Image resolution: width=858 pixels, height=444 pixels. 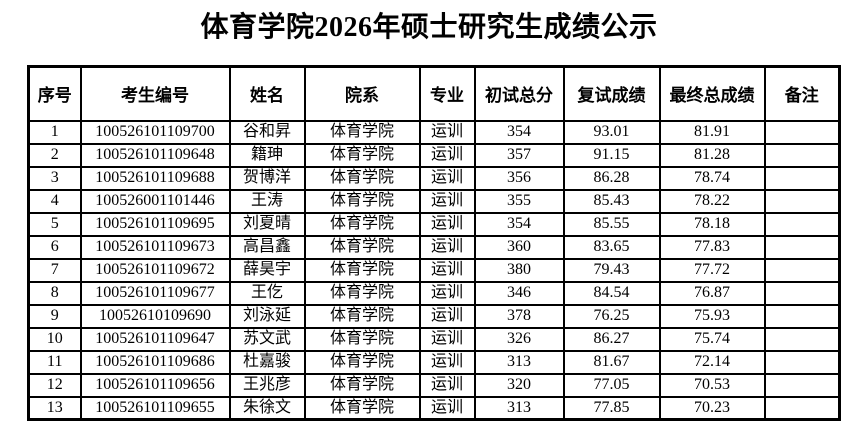 What do you see at coordinates (267, 408) in the screenshot?
I see `table-cell-name: 朱徐文` at bounding box center [267, 408].